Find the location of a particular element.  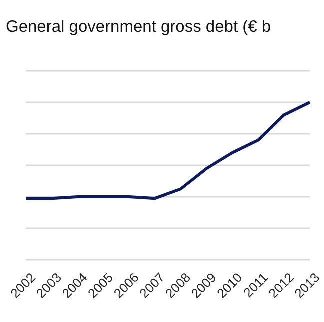

chart-title: General government gross debt (€ b is located at coordinates (139, 27).